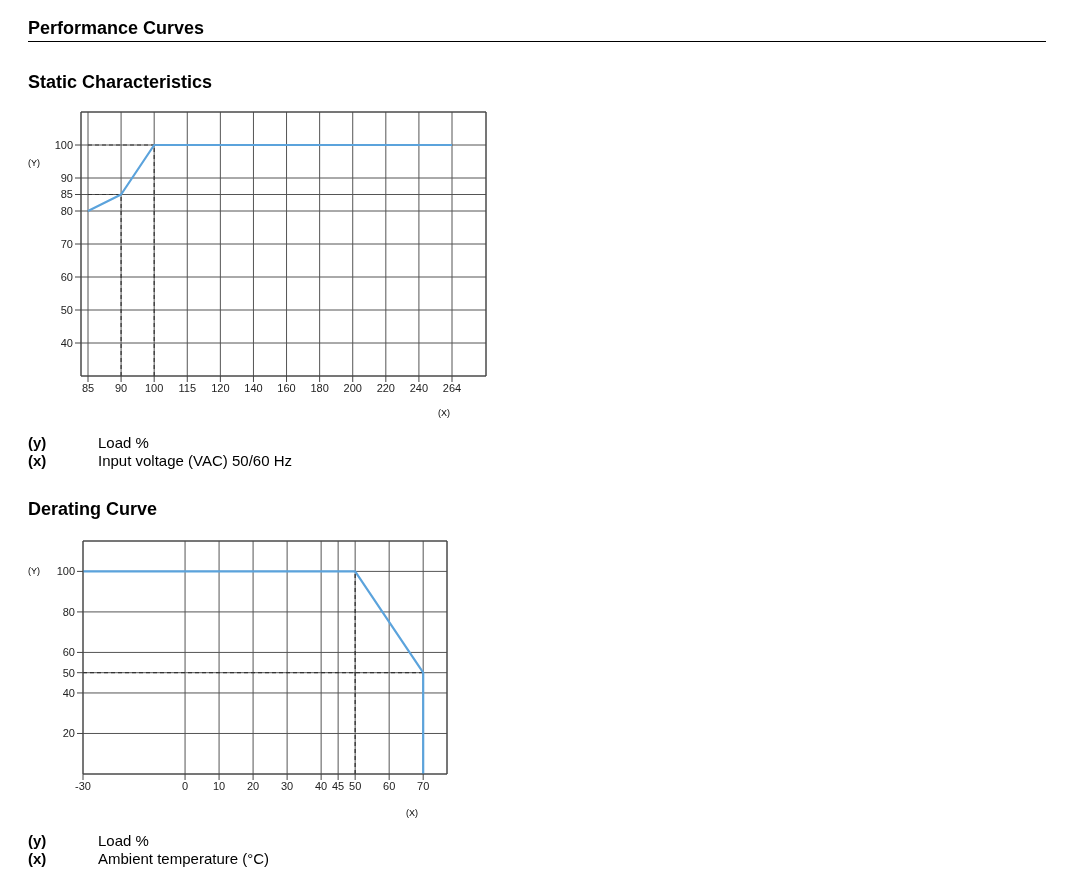 This screenshot has width=1066, height=884. I want to click on y-tick-label: 20, so click(68, 733).